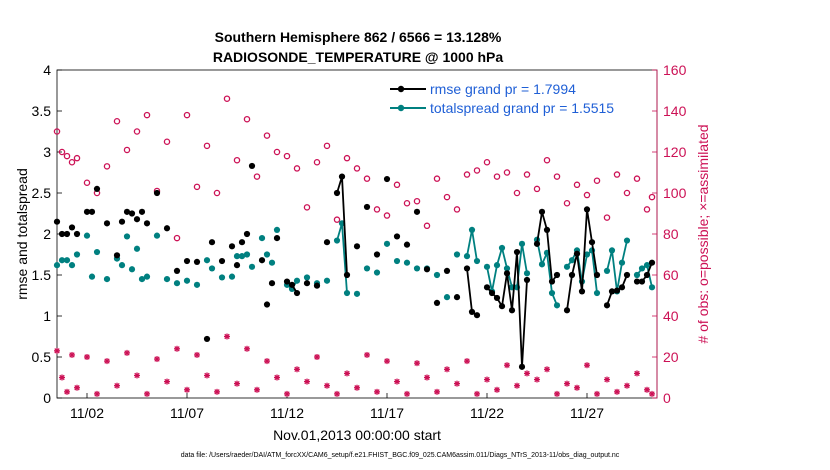 This screenshot has width=830, height=470. I want to click on y-tick-label: 4, so click(47, 70).